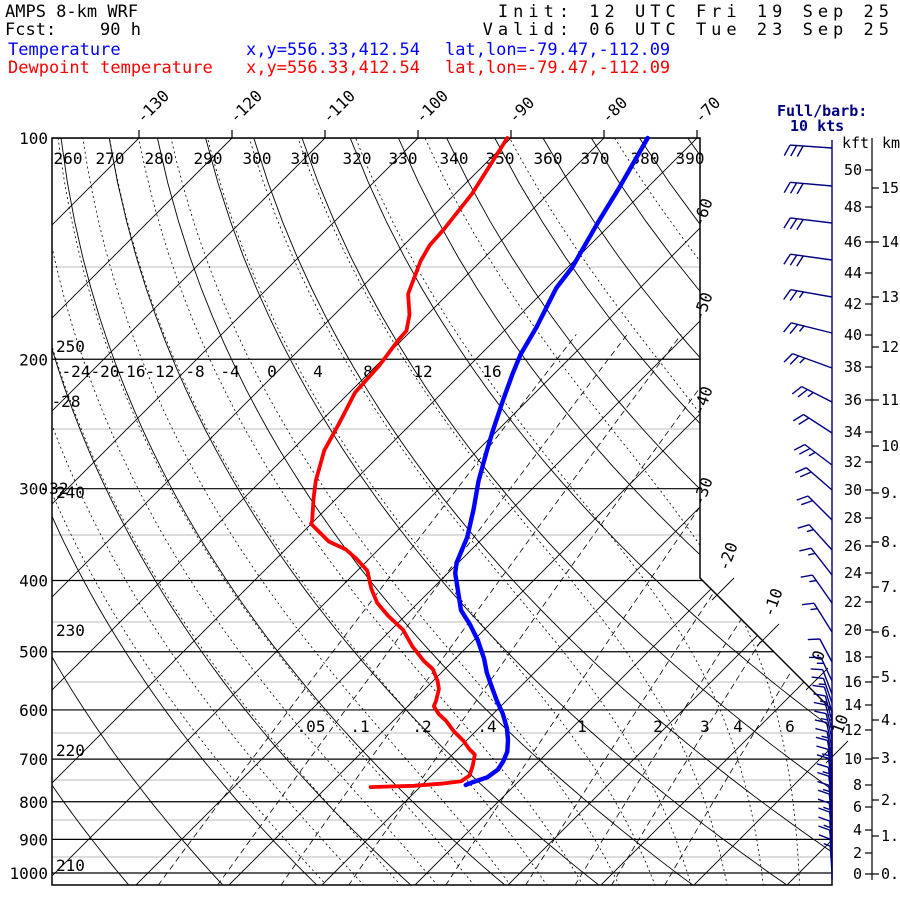 This screenshot has width=900, height=900. I want to click on svg-text: -100, so click(431, 106).